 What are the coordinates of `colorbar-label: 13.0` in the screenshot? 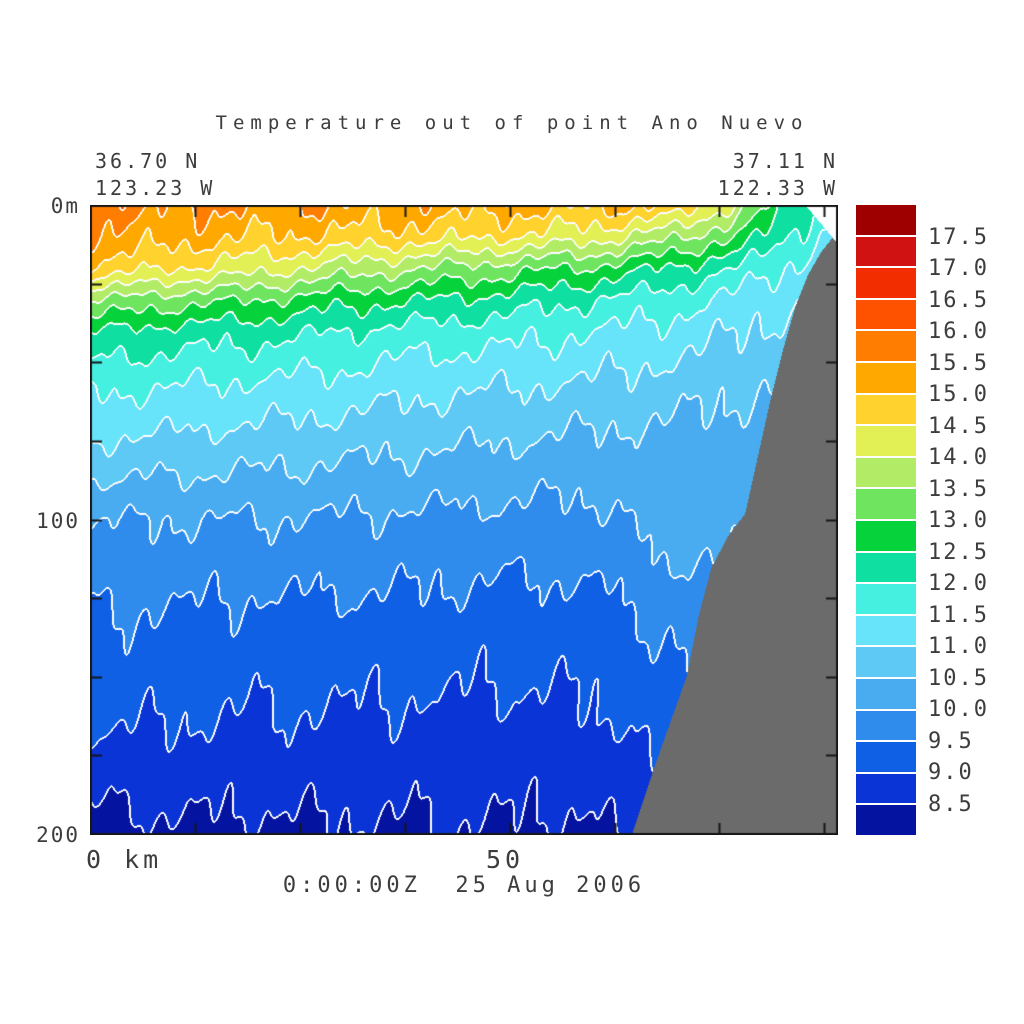 It's located at (958, 520).